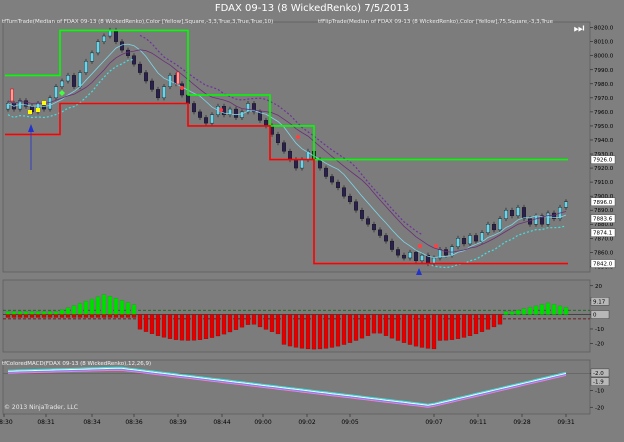 The width and height of the screenshot is (624, 442). I want to click on osc-badge-label: 9.17, so click(599, 302).